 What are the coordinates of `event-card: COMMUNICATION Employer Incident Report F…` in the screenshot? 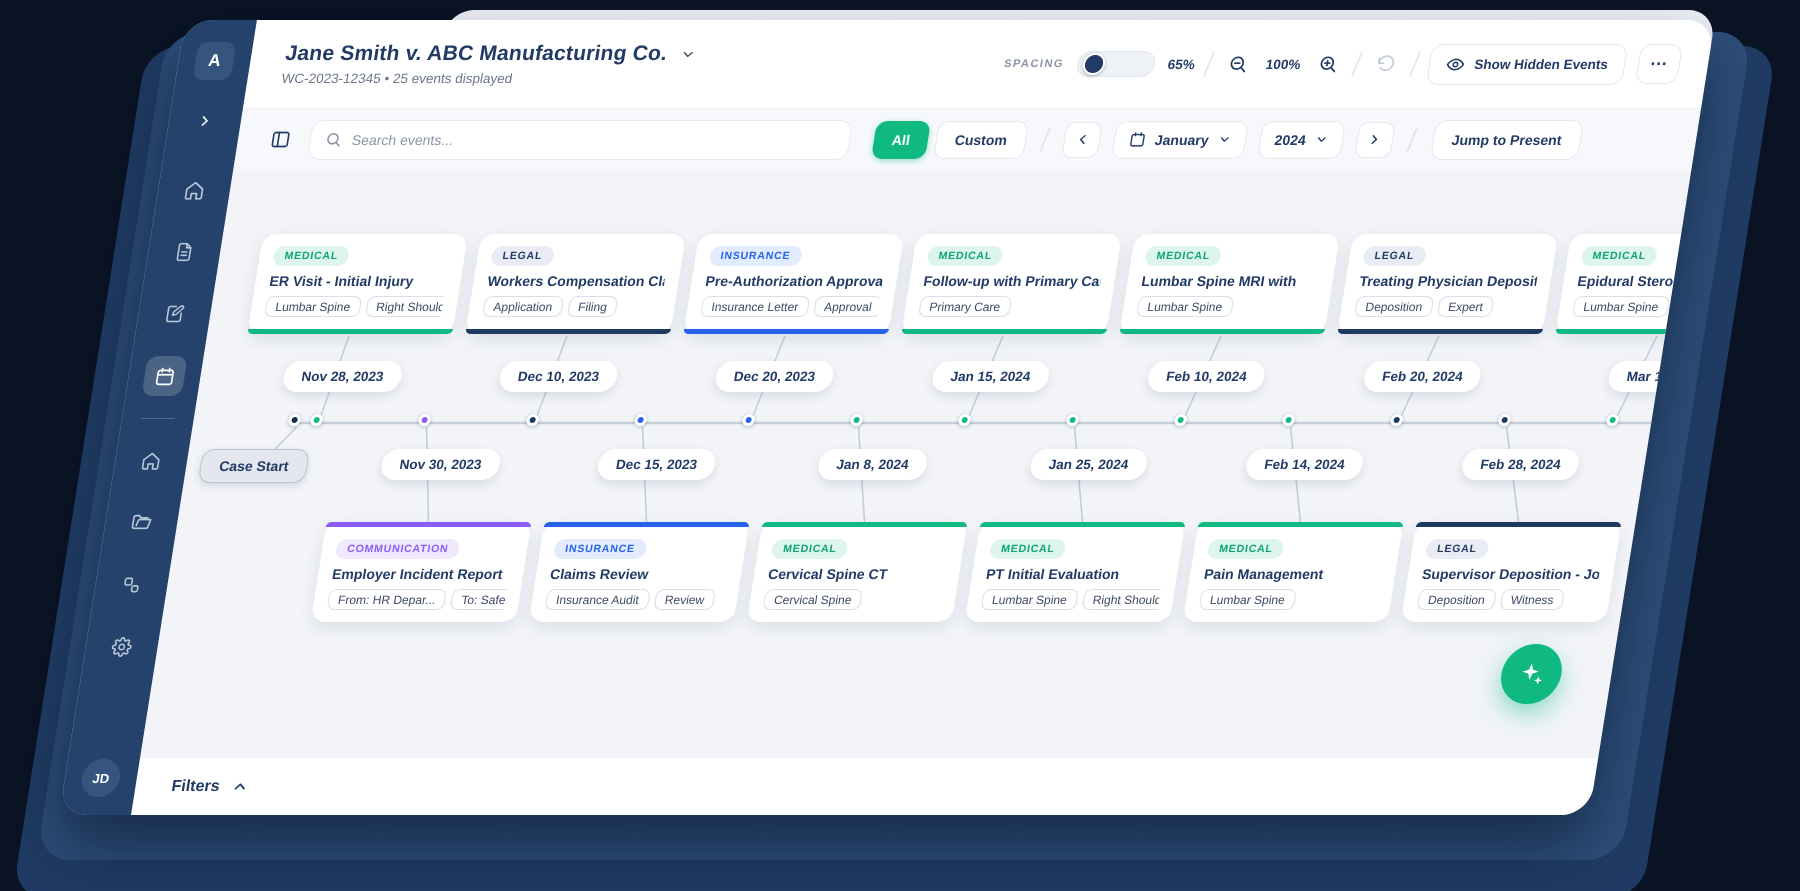 It's located at (421, 572).